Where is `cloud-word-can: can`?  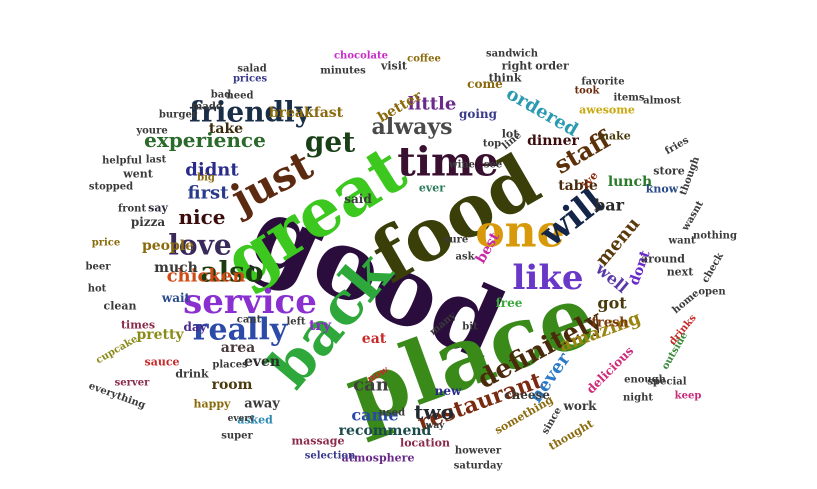
cloud-word-can: can is located at coordinates (371, 385).